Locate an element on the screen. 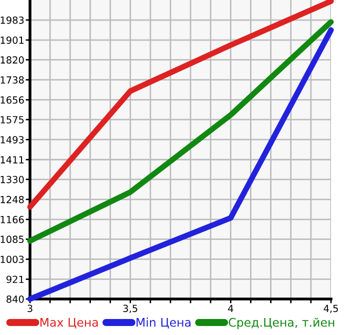 The image size is (345, 335). y-tick-label: 921 is located at coordinates (15, 280).